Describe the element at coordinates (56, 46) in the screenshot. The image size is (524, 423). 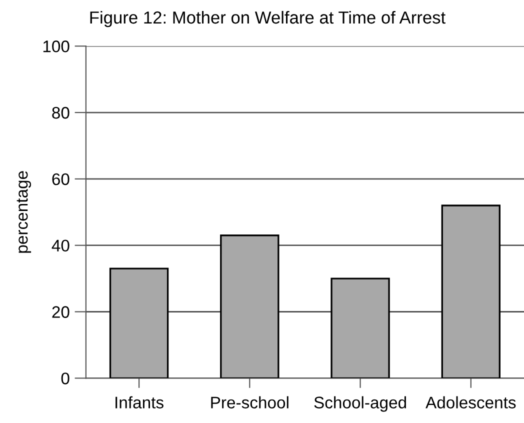
I see `y-tick-label: 100` at that location.